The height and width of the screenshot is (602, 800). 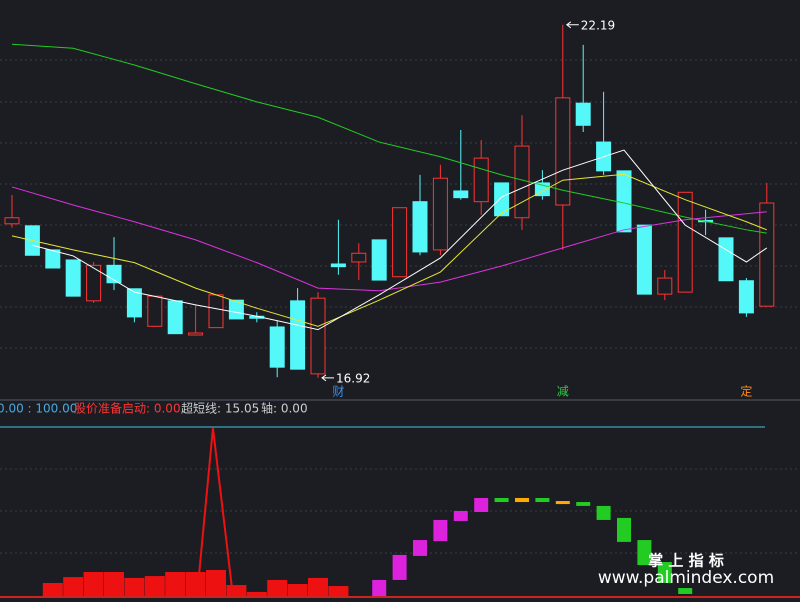 What do you see at coordinates (220, 408) in the screenshot?
I see `header-item: 超短线: 15.05` at bounding box center [220, 408].